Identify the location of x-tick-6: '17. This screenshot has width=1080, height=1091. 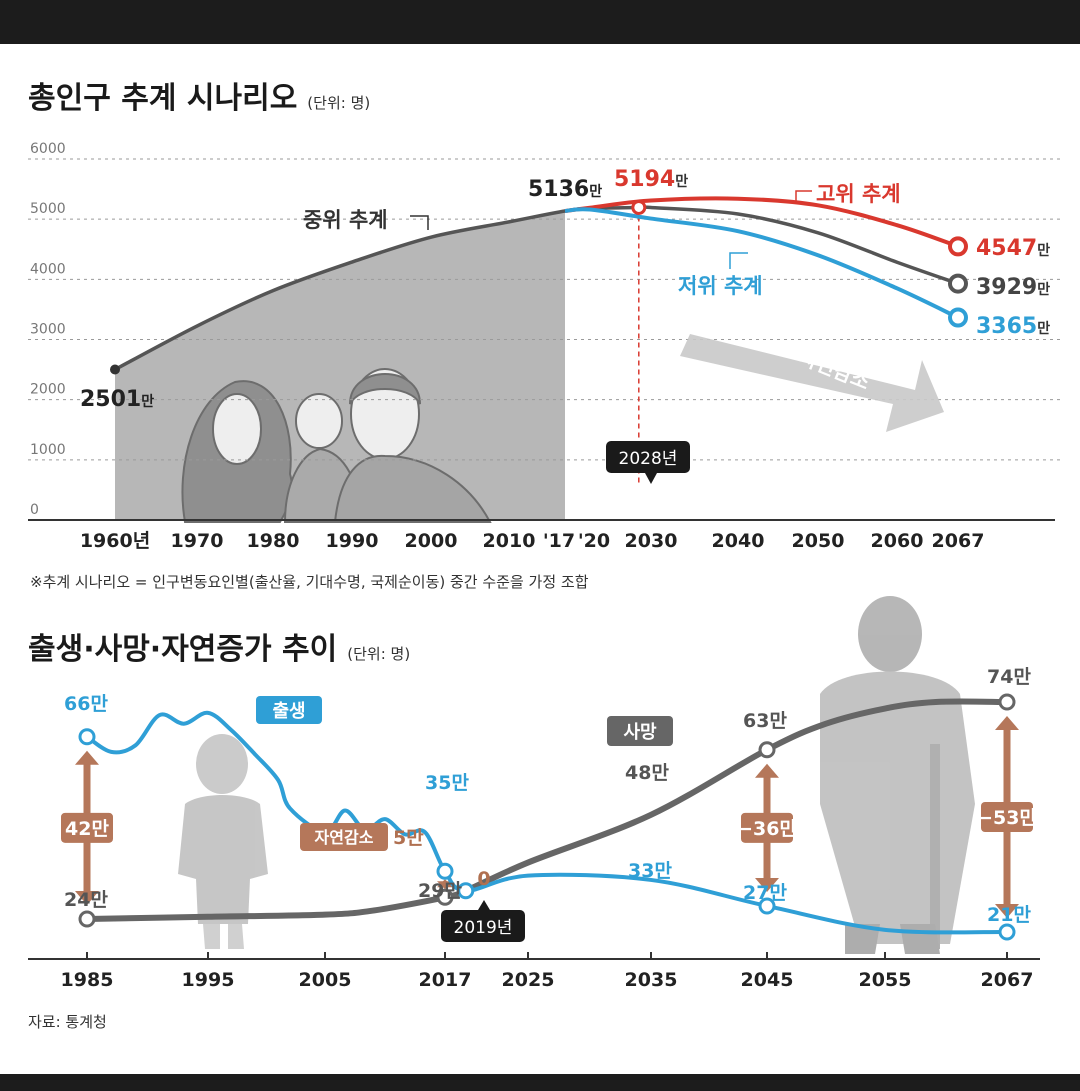
(559, 541).